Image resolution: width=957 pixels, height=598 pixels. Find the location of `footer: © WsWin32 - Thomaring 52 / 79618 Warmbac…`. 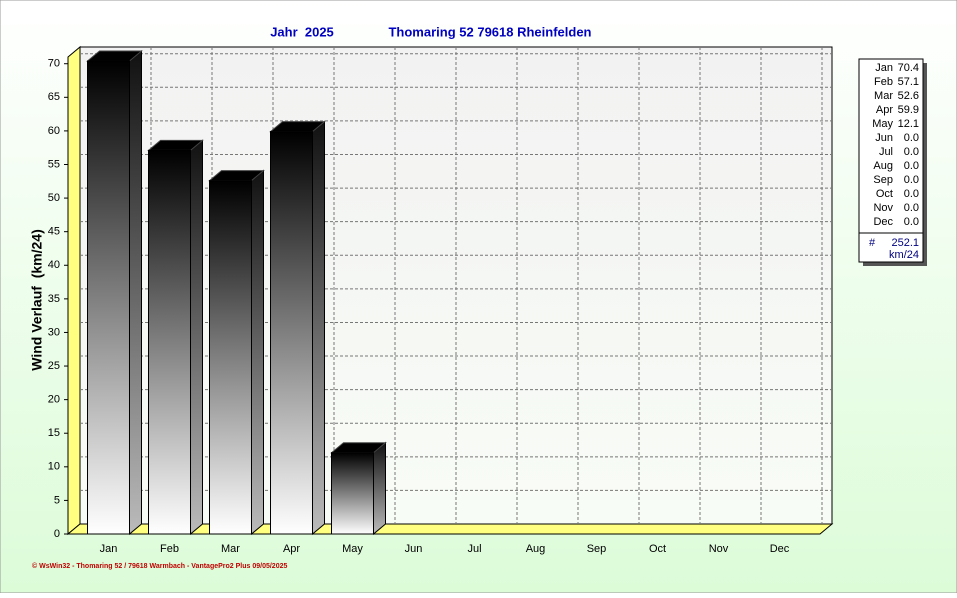

footer: © WsWin32 - Thomaring 52 / 79618 Warmbac… is located at coordinates (159, 566).